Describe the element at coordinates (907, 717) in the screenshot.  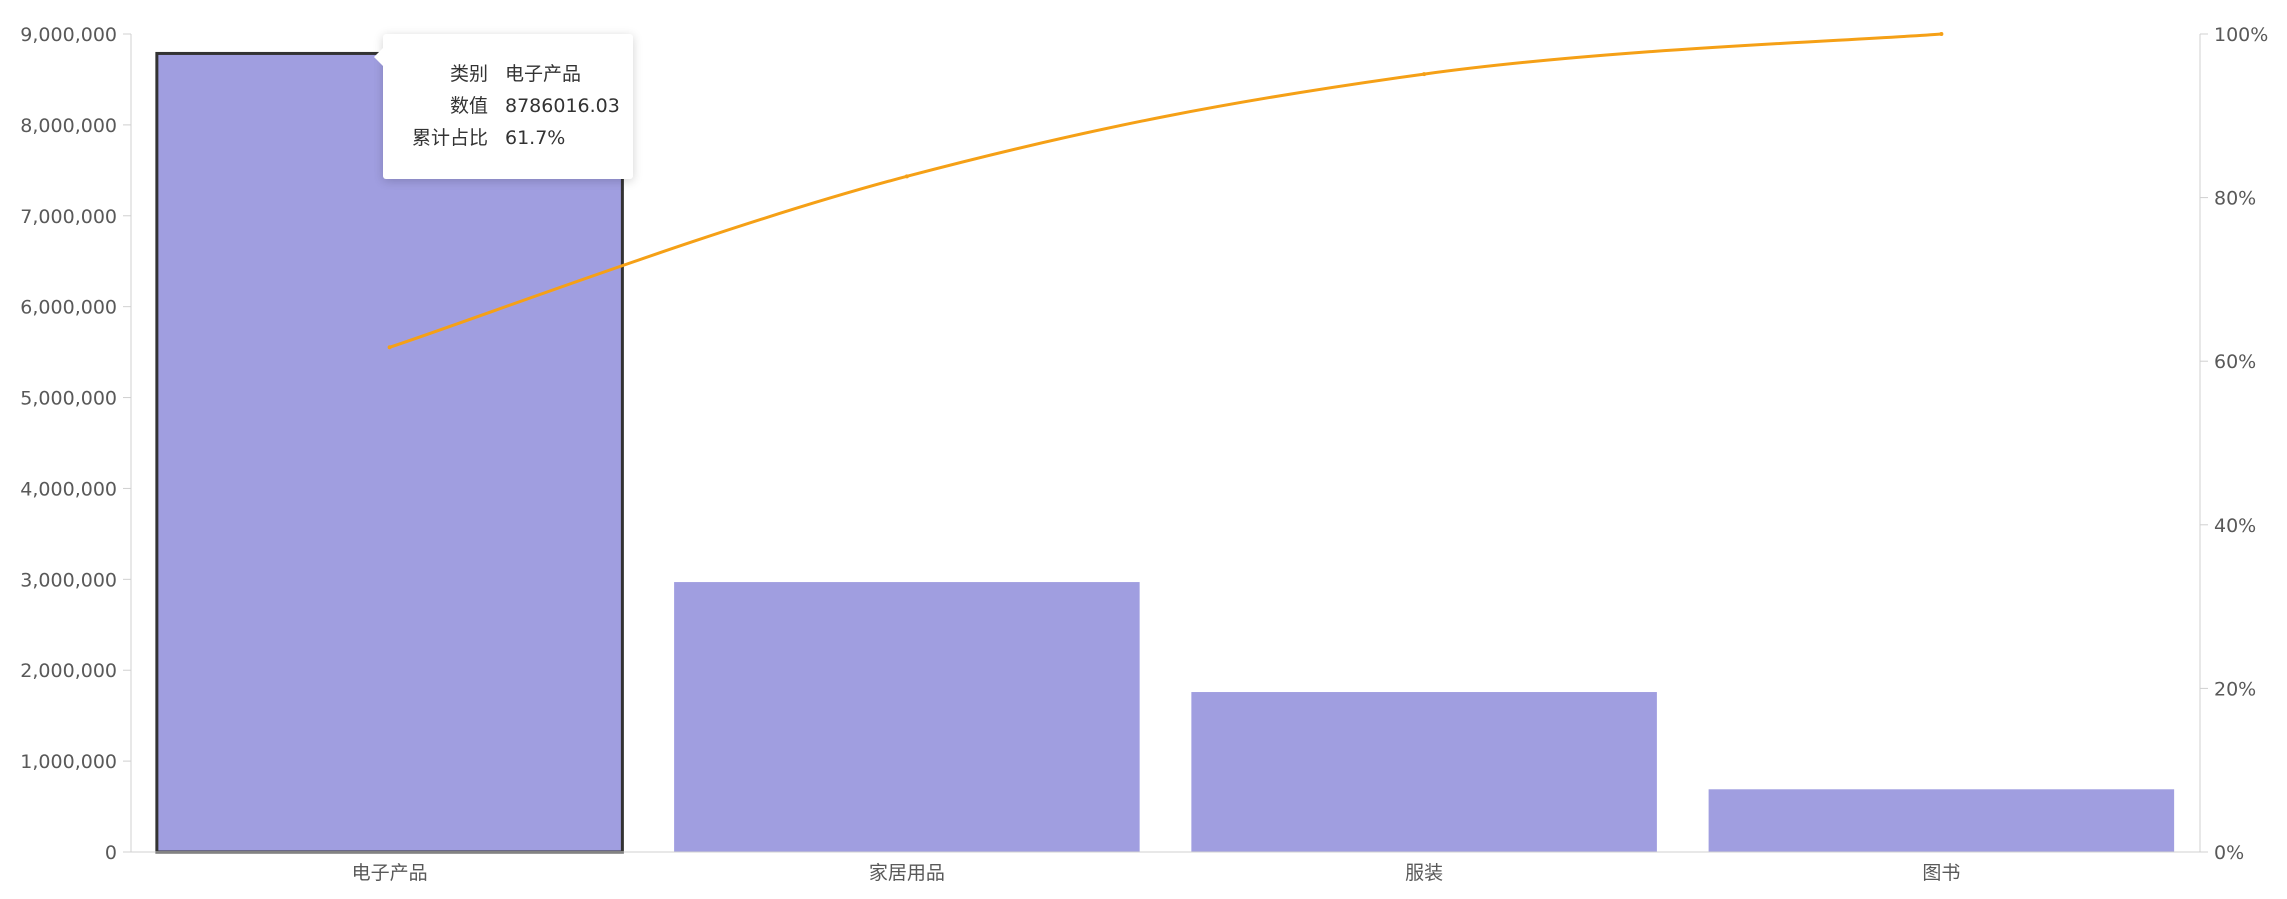
I see `bar-家居用品` at that location.